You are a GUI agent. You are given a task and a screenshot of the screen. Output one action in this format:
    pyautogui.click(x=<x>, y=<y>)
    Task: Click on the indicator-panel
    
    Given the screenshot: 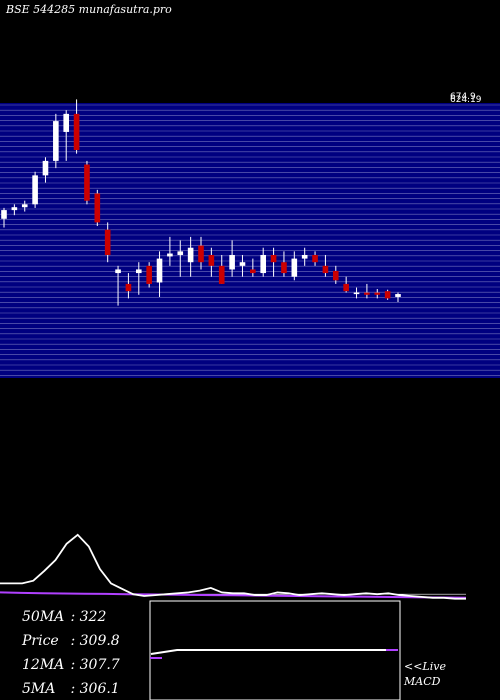 What is the action you would take?
    pyautogui.click(x=233, y=566)
    